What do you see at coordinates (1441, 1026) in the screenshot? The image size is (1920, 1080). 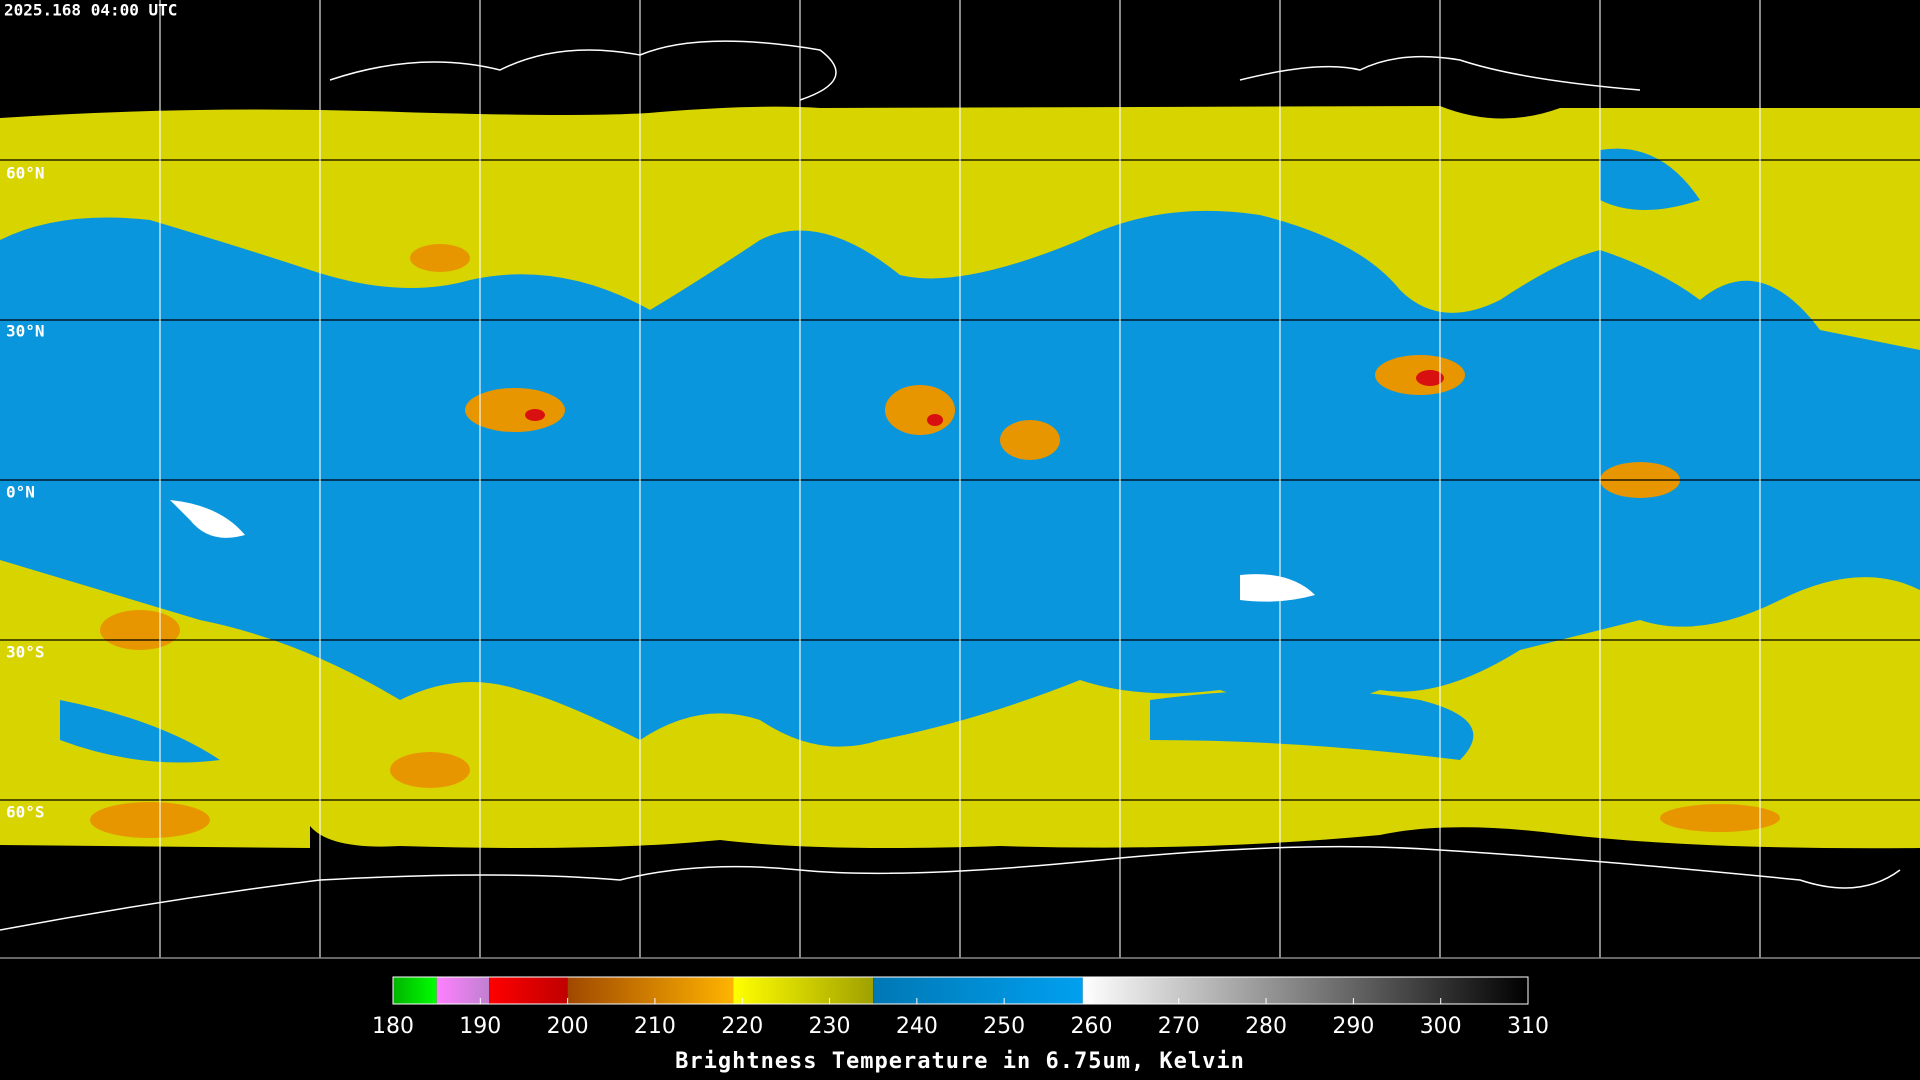 I see `colorbar-tick-label: 300` at bounding box center [1441, 1026].